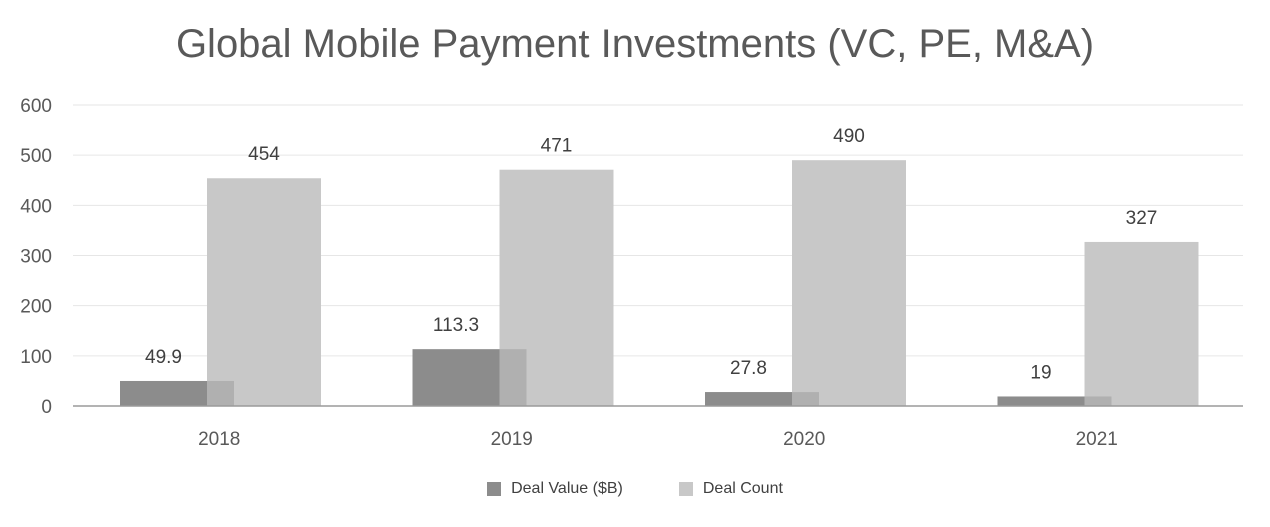  What do you see at coordinates (46, 407) in the screenshot?
I see `y-tick-label: 0` at bounding box center [46, 407].